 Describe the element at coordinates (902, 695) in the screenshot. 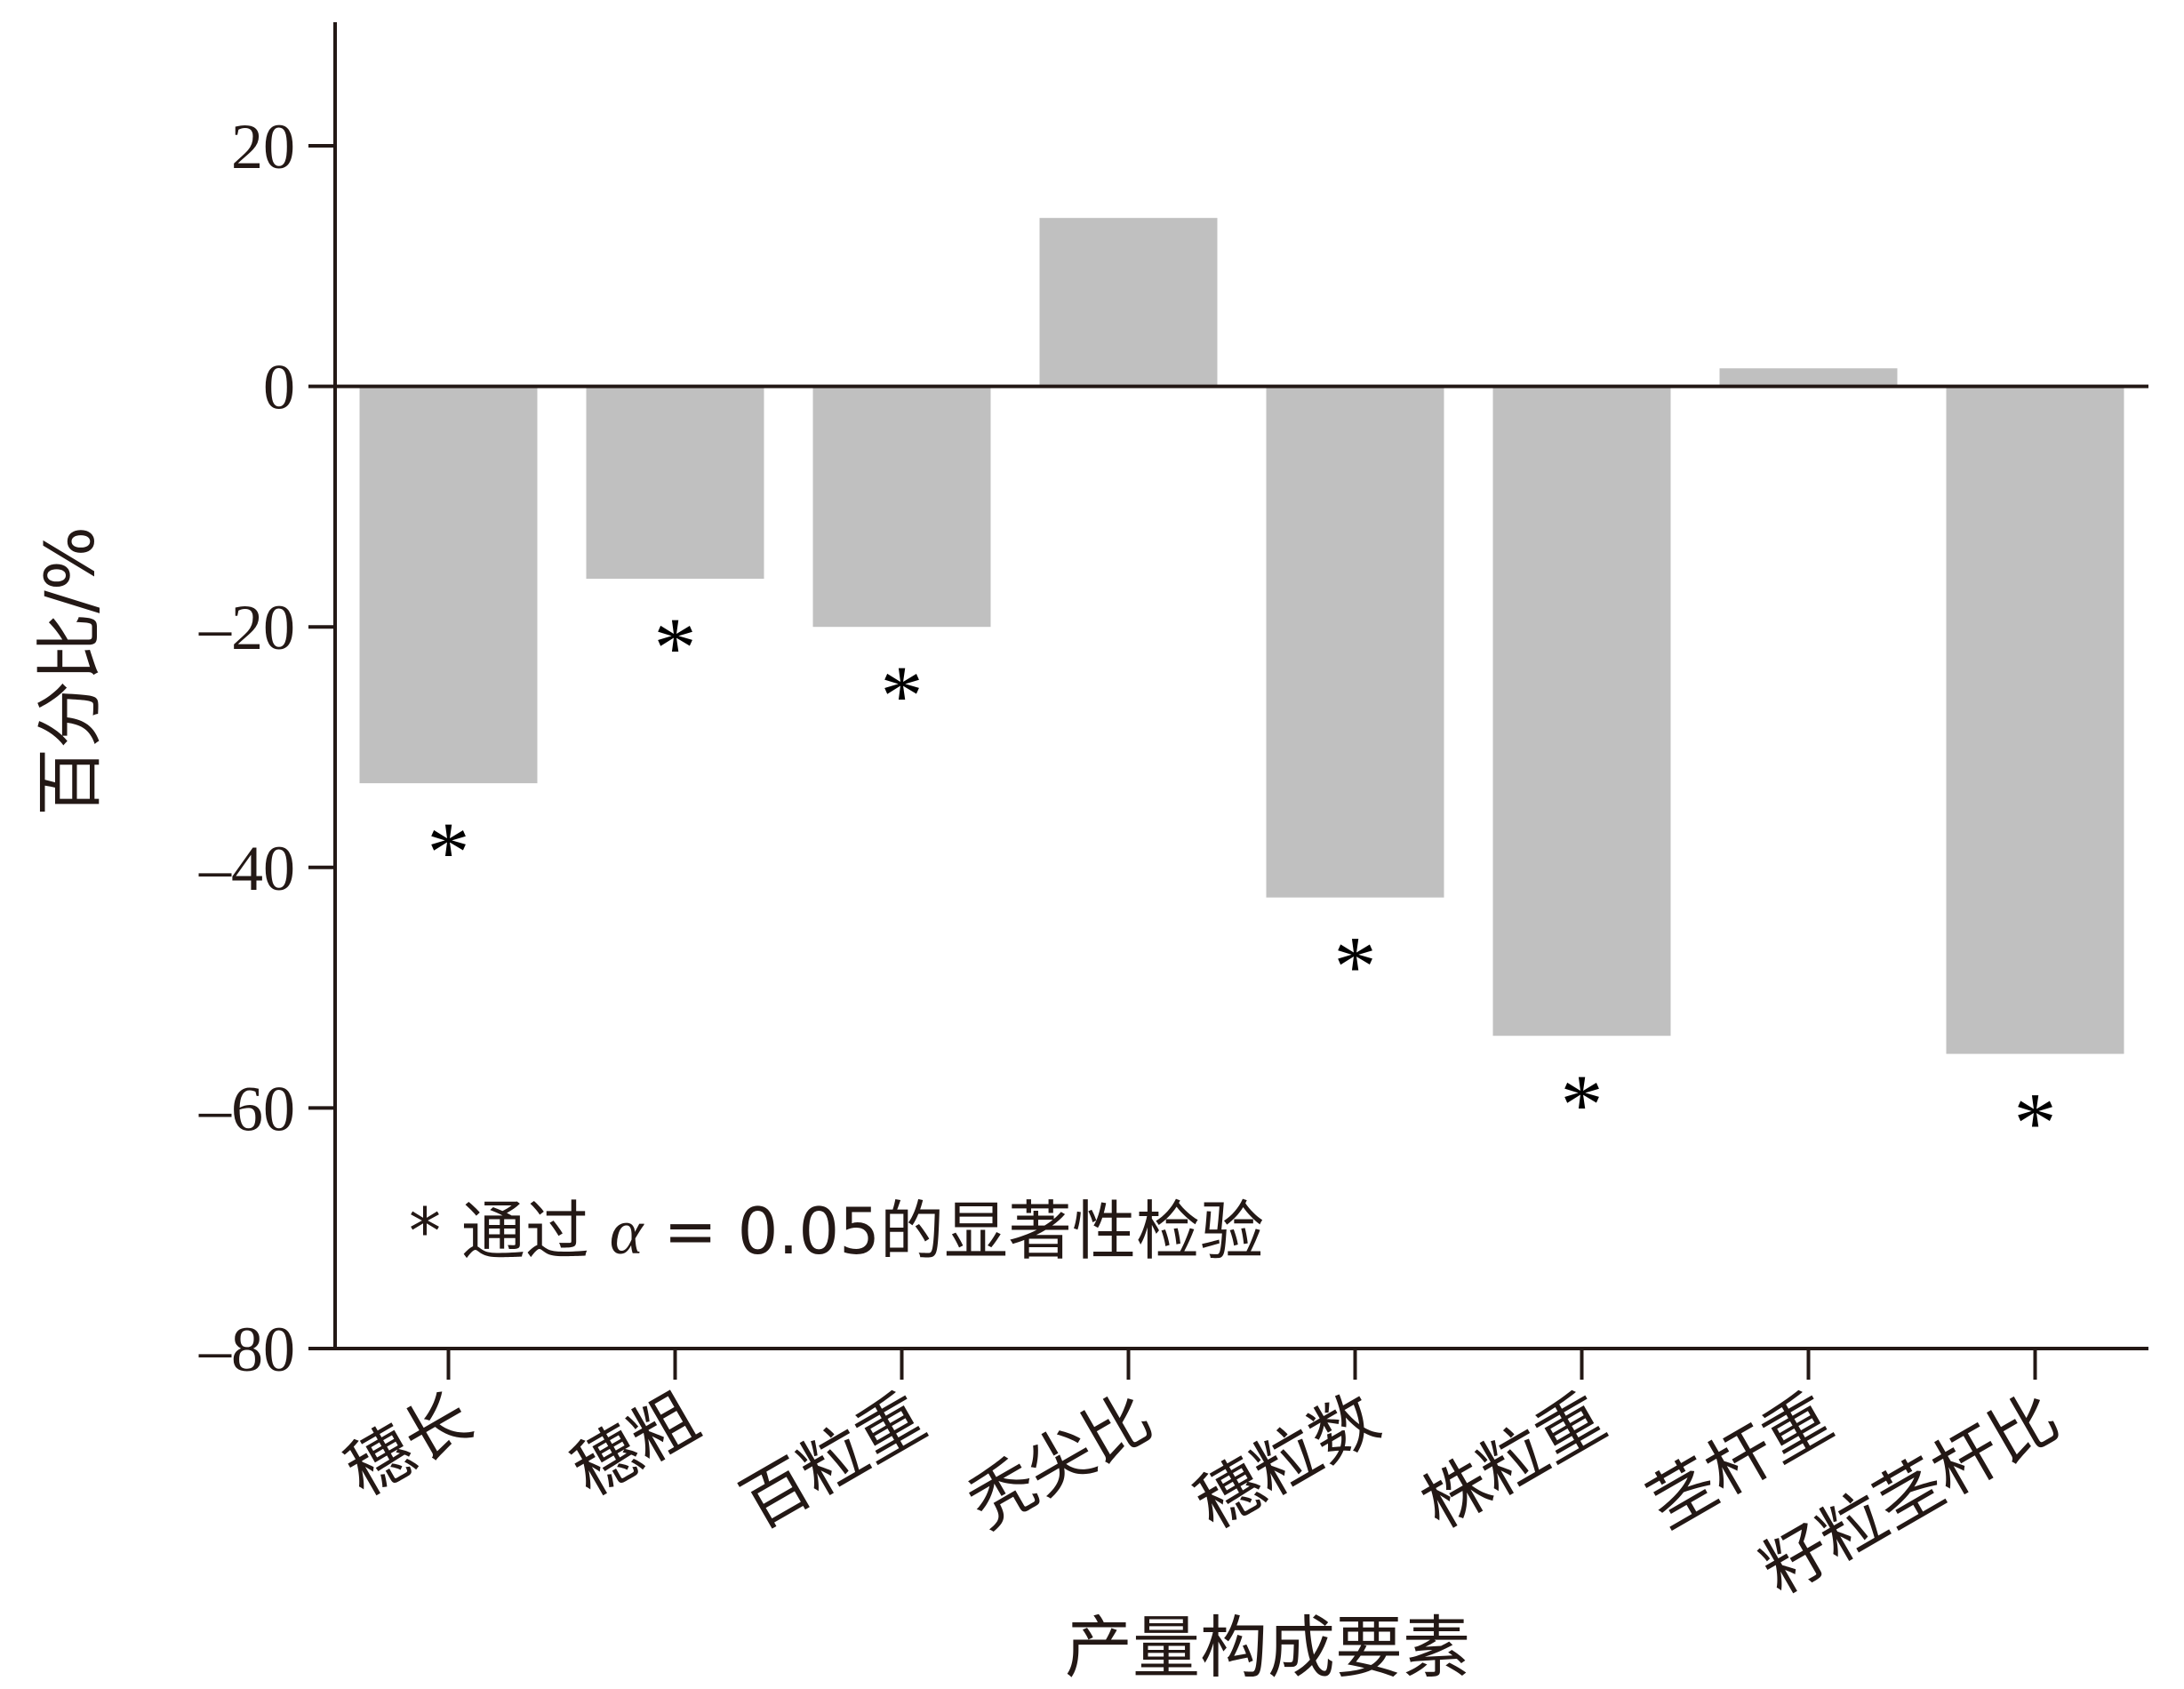

I see `significance-mark-3: *` at that location.